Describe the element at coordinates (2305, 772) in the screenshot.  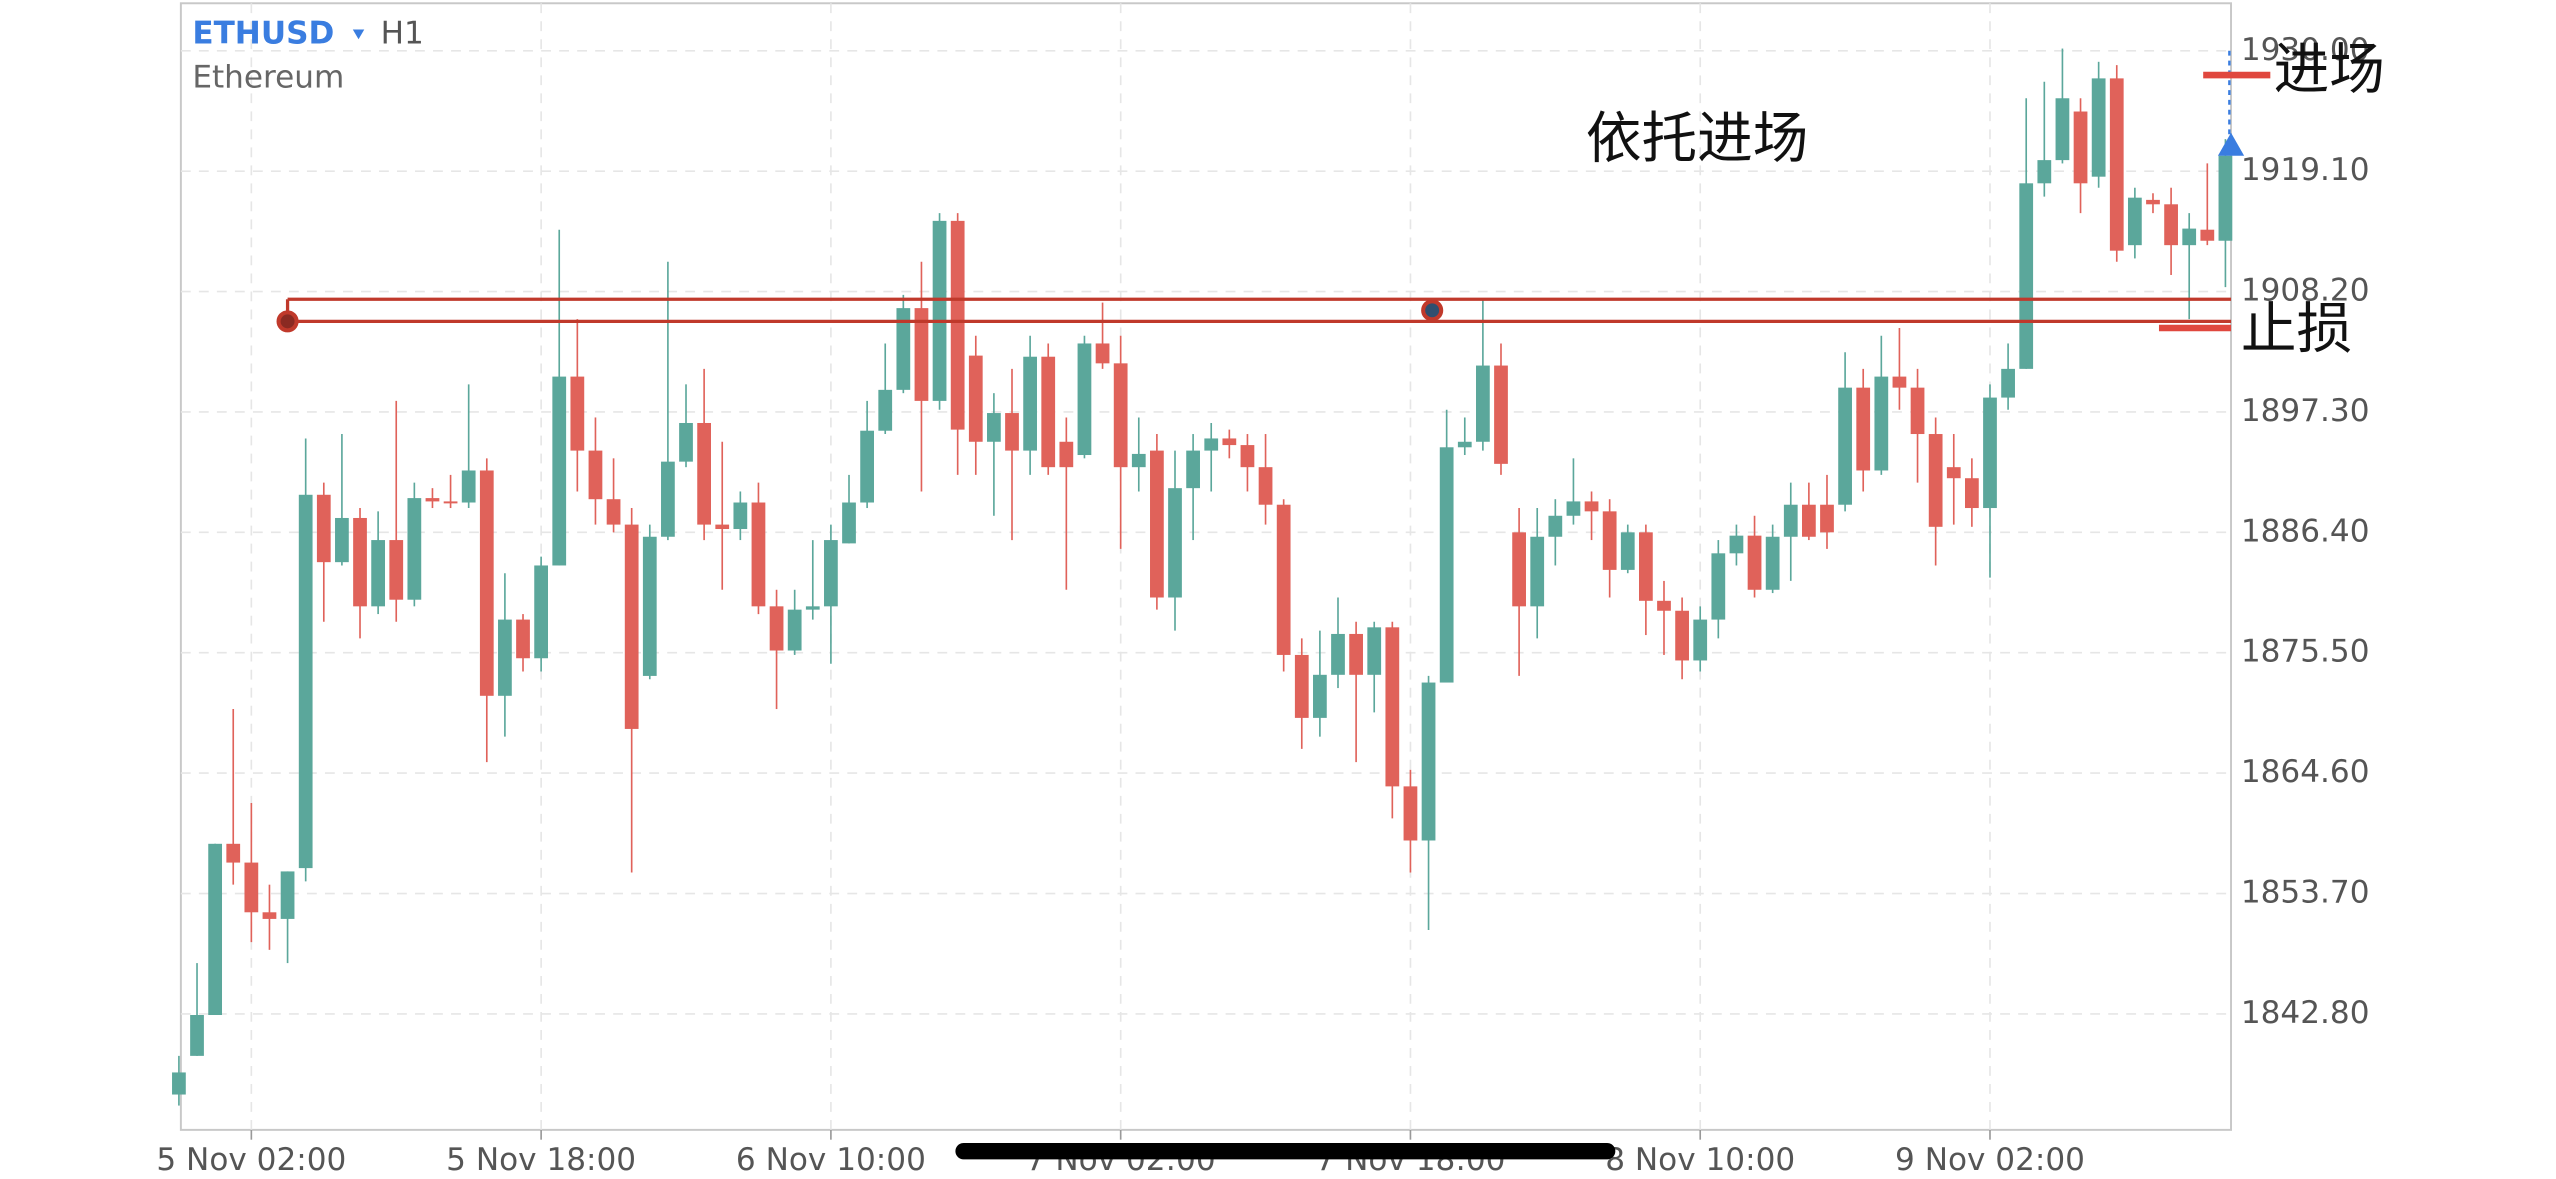
I see `y-tick-label: 1864.60` at that location.